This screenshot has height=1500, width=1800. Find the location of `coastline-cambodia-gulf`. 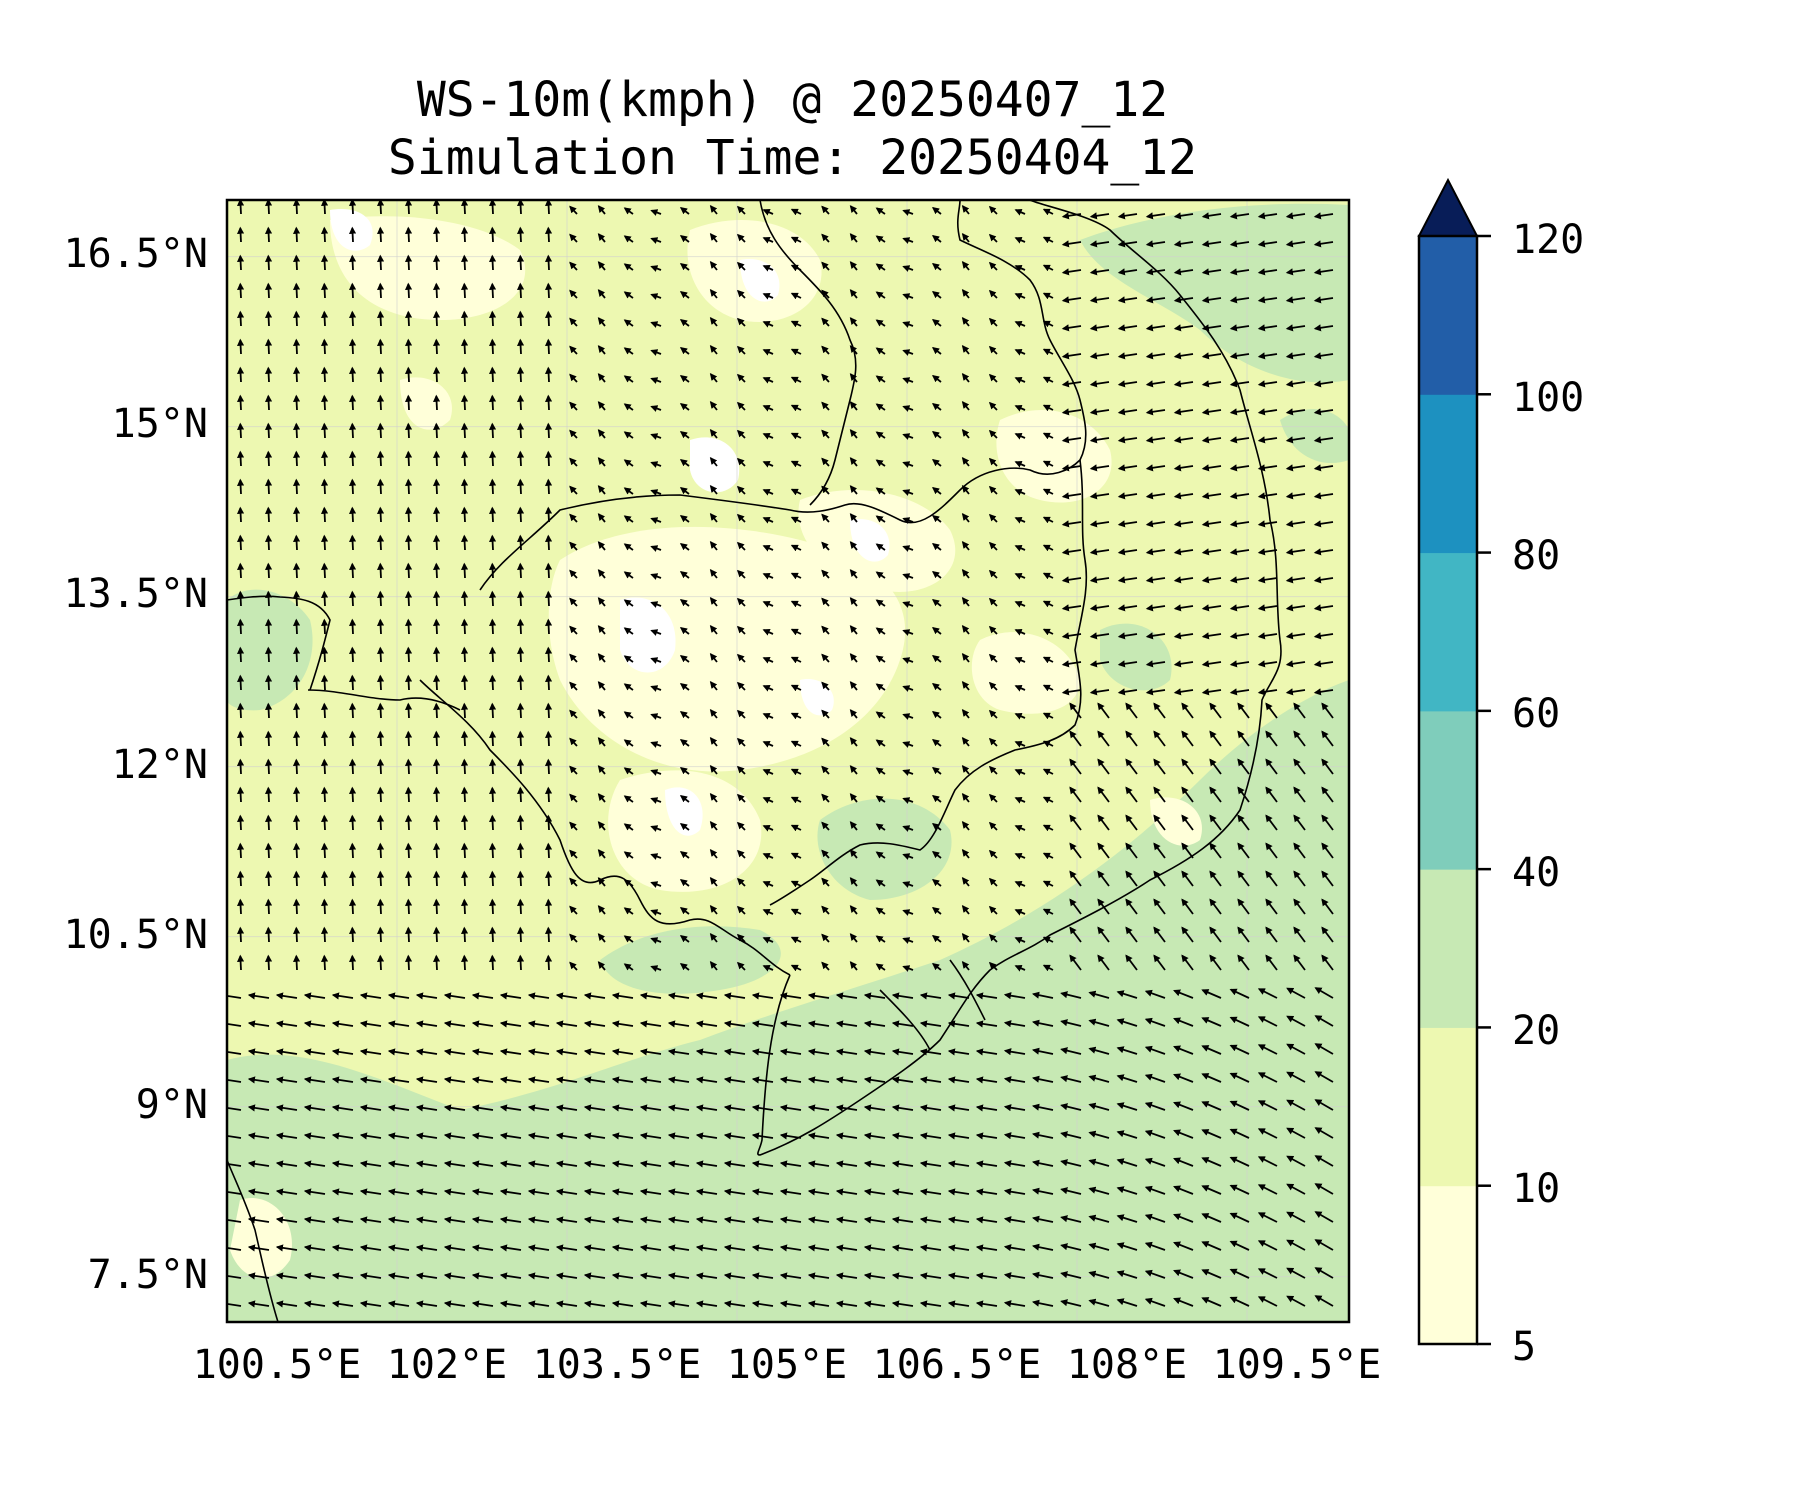

coastline-cambodia-gulf is located at coordinates (605, 827).